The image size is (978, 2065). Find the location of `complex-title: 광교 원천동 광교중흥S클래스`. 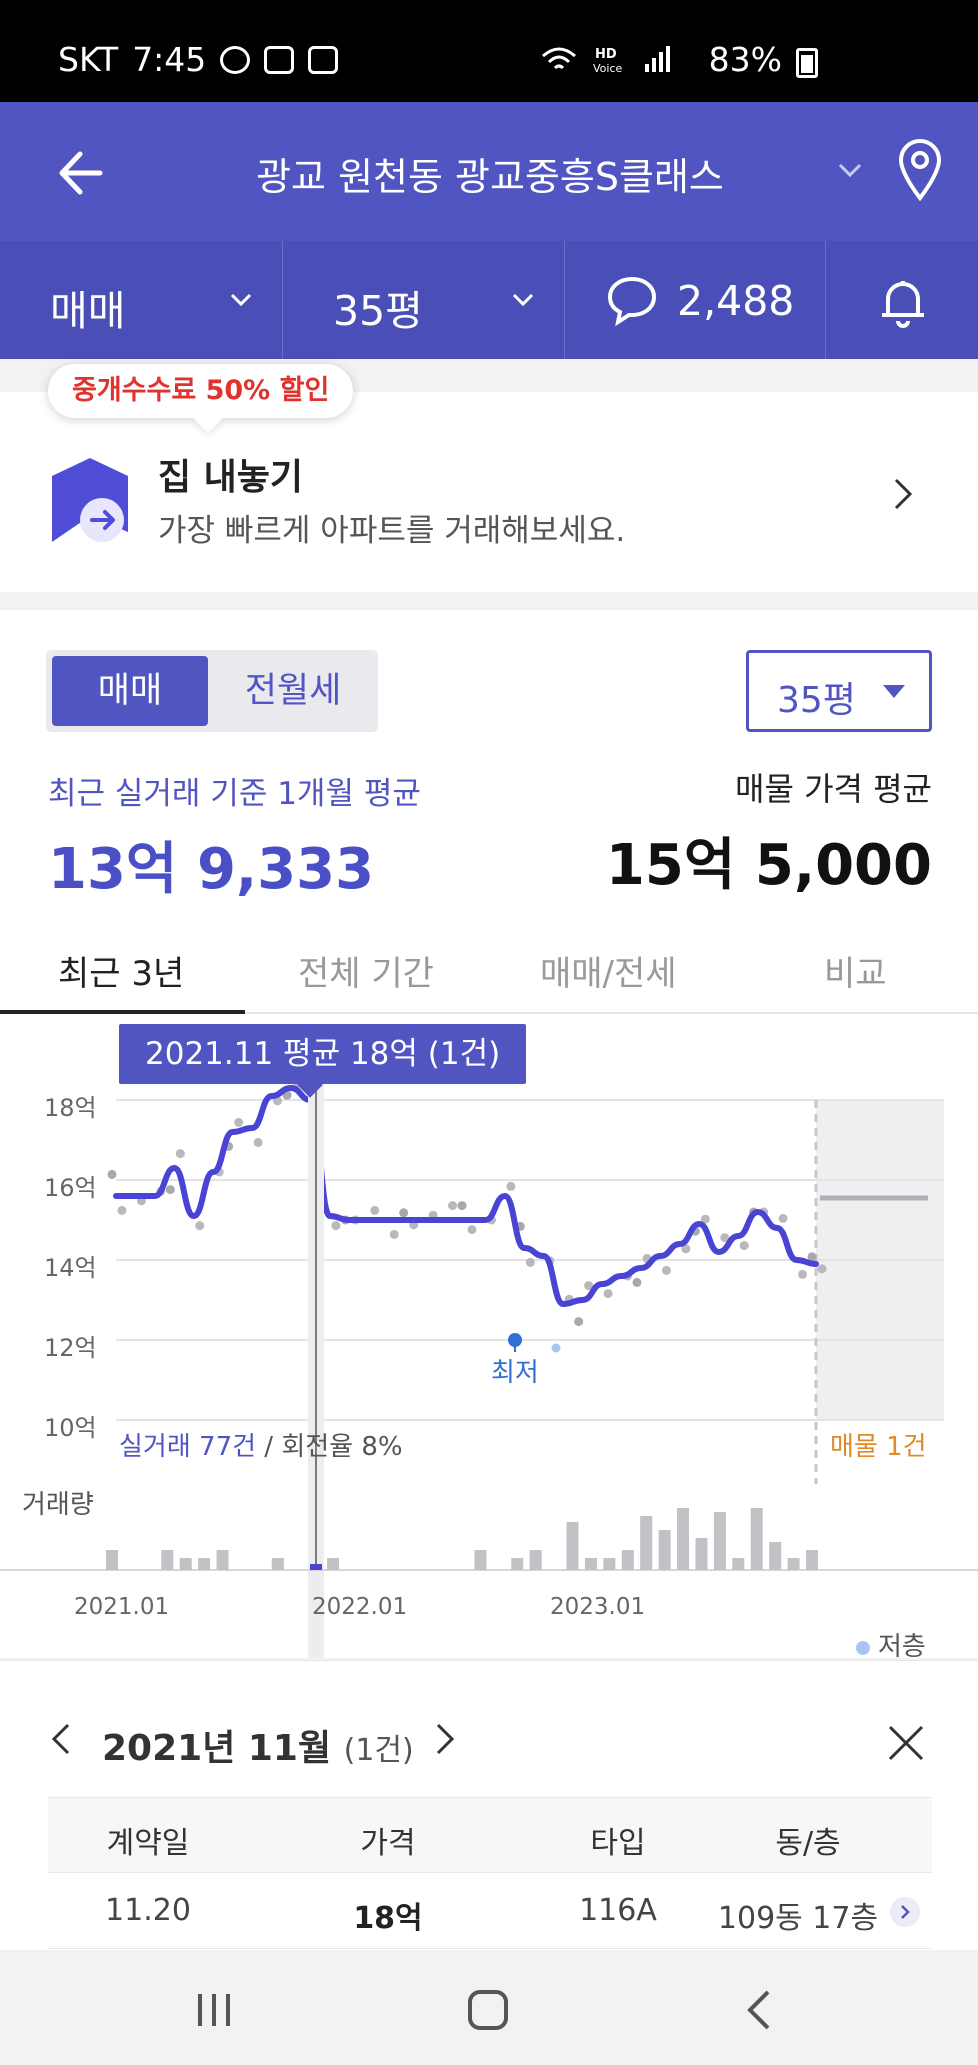

complex-title: 광교 원천동 광교중흥S클래스 is located at coordinates (490, 177).